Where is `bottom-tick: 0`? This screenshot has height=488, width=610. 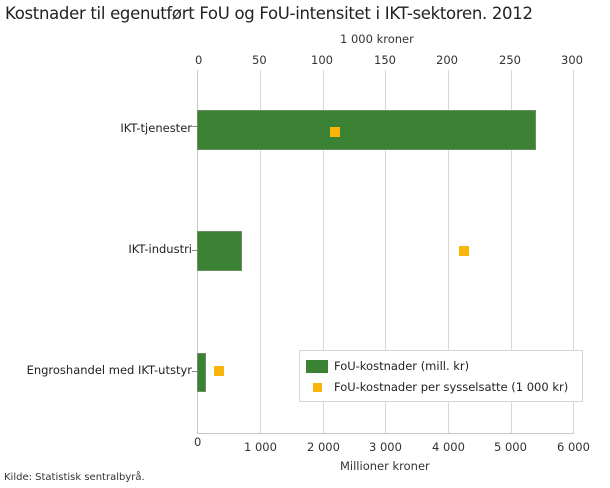
bottom-tick: 0 is located at coordinates (198, 442).